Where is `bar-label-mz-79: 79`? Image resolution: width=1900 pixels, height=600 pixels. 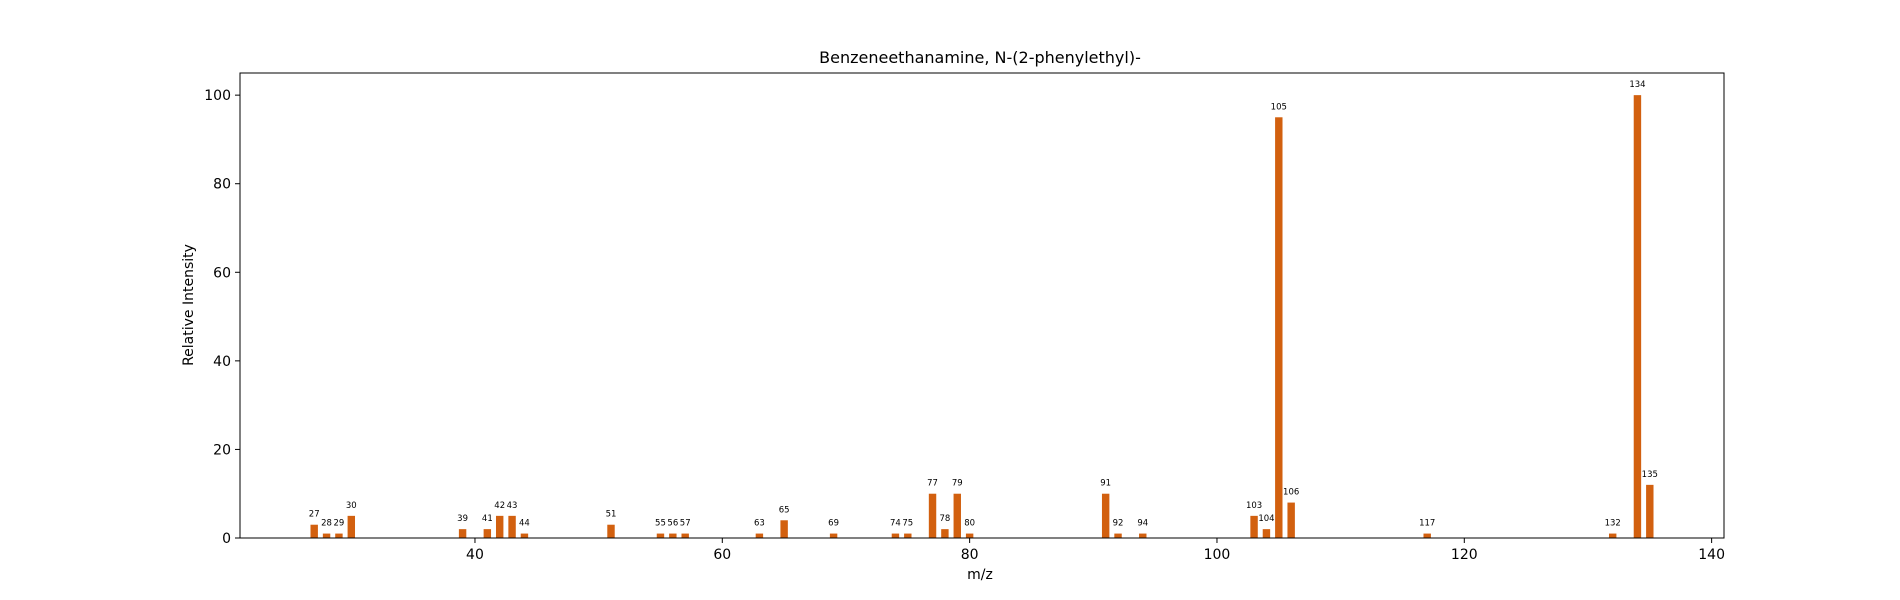
bar-label-mz-79: 79 is located at coordinates (957, 484).